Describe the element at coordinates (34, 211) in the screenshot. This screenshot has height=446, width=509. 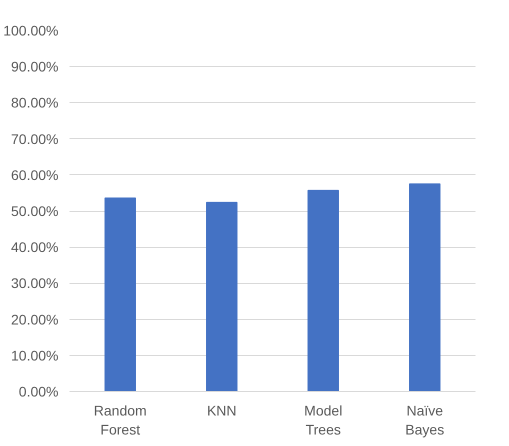
I see `y-tick-label: 50.00%` at that location.